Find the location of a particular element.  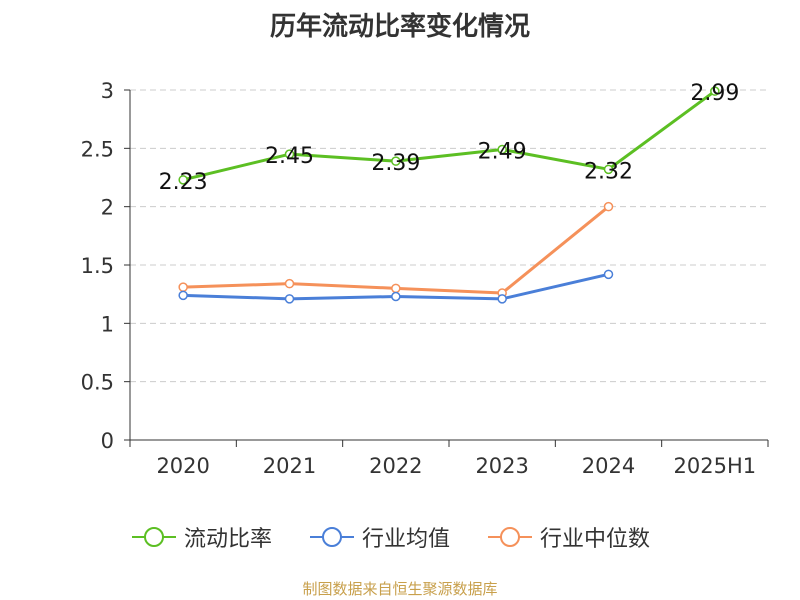

chart-title: 历年流动比率变化情况 is located at coordinates (399, 27).